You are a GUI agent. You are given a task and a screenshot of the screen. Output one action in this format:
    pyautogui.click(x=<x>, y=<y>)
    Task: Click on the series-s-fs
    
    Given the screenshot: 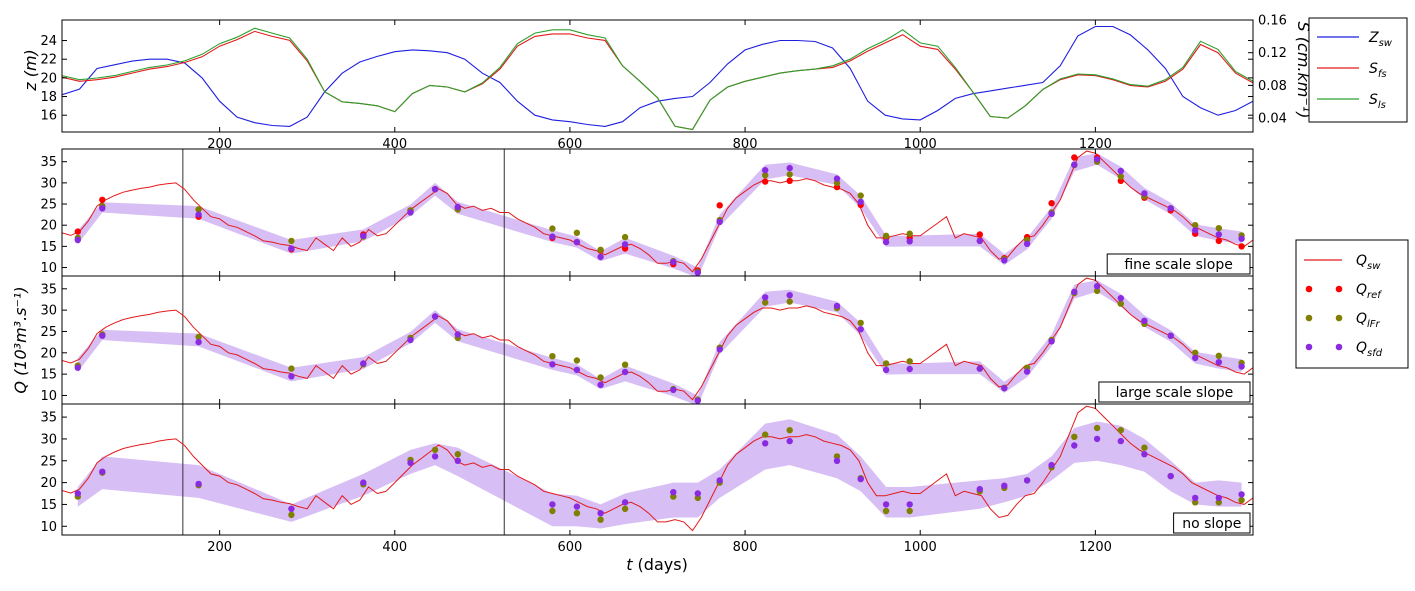 What is the action you would take?
    pyautogui.click(x=657, y=80)
    